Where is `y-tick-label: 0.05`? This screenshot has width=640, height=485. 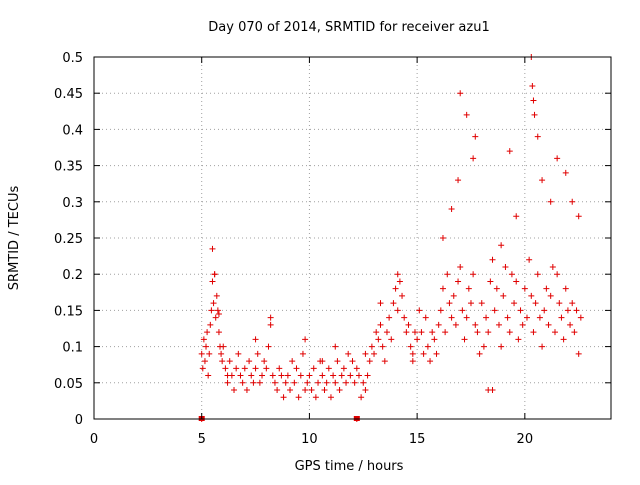
y-tick-label: 0.05 is located at coordinates (68, 384).